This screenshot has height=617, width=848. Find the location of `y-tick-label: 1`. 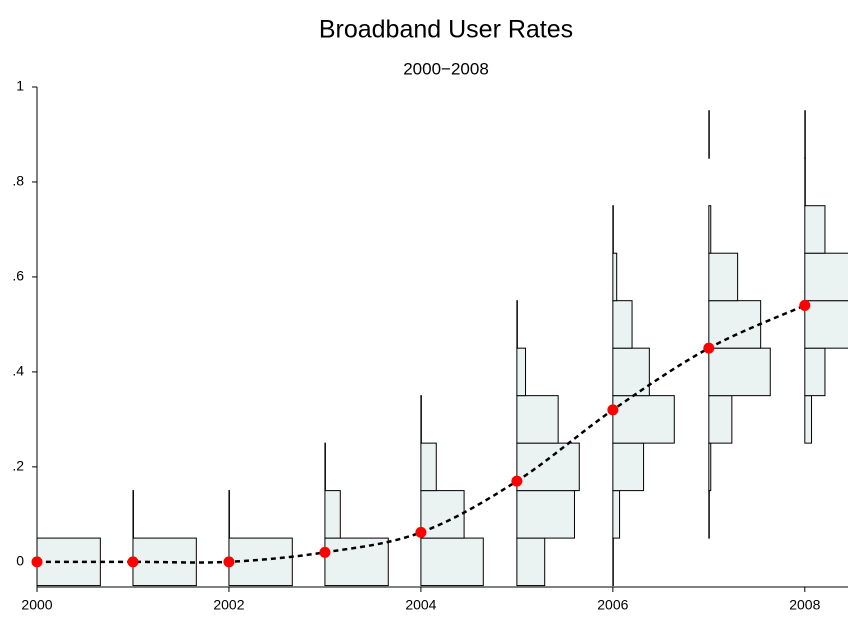

y-tick-label: 1 is located at coordinates (20, 86).